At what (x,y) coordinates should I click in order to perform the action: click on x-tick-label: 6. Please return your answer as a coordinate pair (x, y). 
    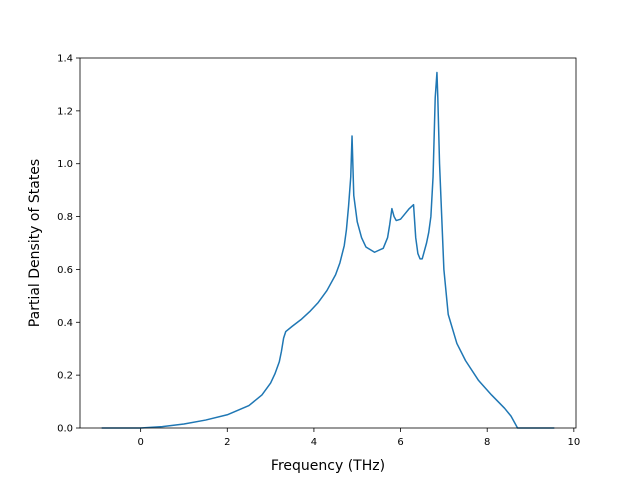
    Looking at the image, I should click on (400, 442).